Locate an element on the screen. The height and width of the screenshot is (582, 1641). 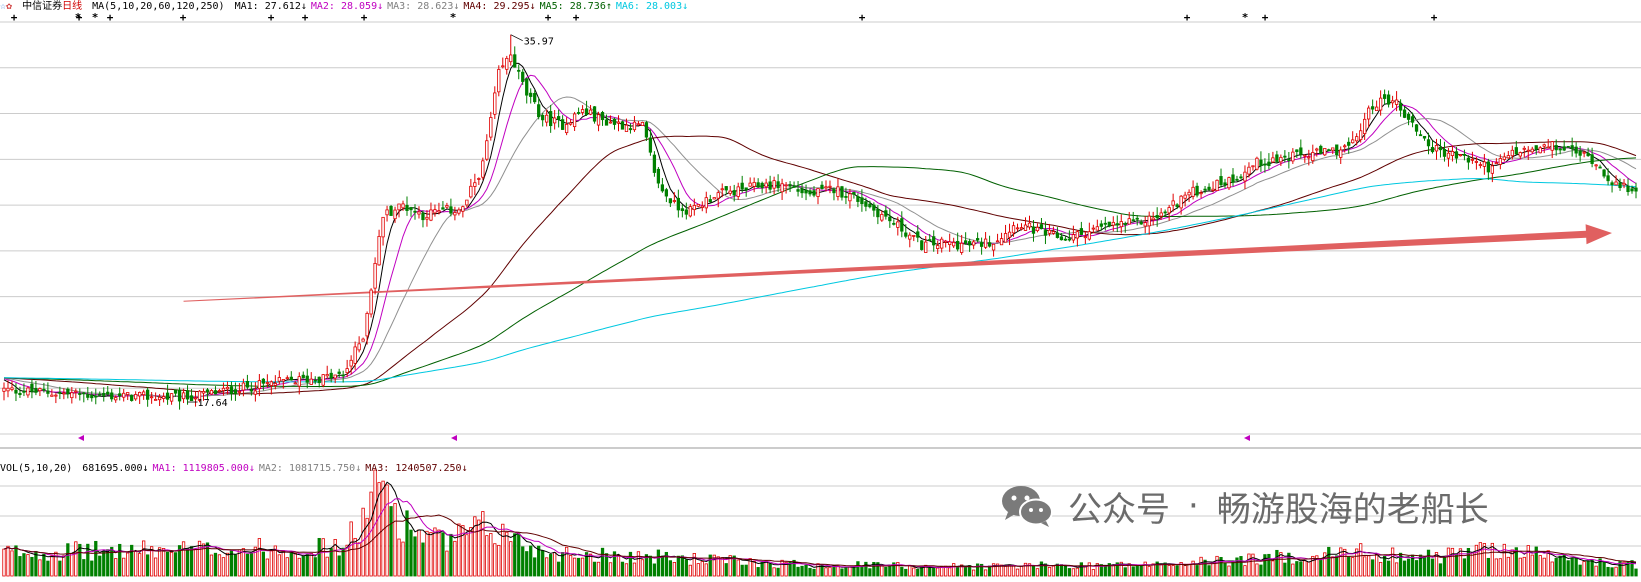
event-marker-icon: * is located at coordinates (453, 17).